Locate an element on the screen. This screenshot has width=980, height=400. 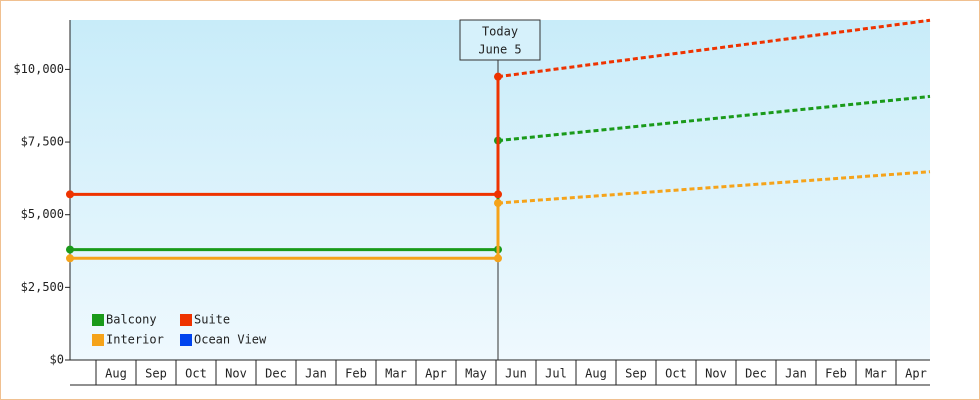
x-tick-label: May is located at coordinates (476, 374).